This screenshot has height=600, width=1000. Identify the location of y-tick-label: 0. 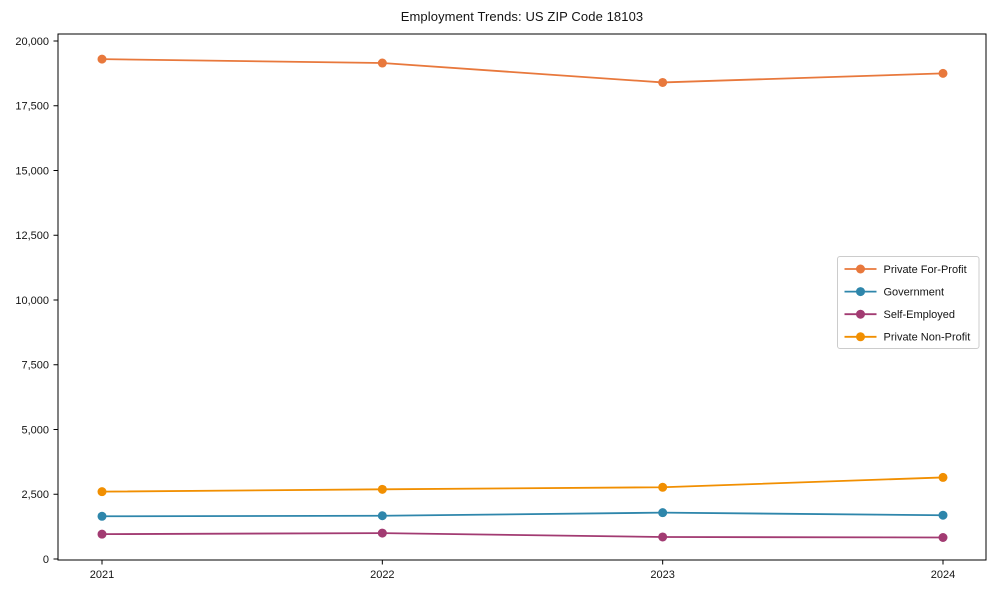
(46, 560).